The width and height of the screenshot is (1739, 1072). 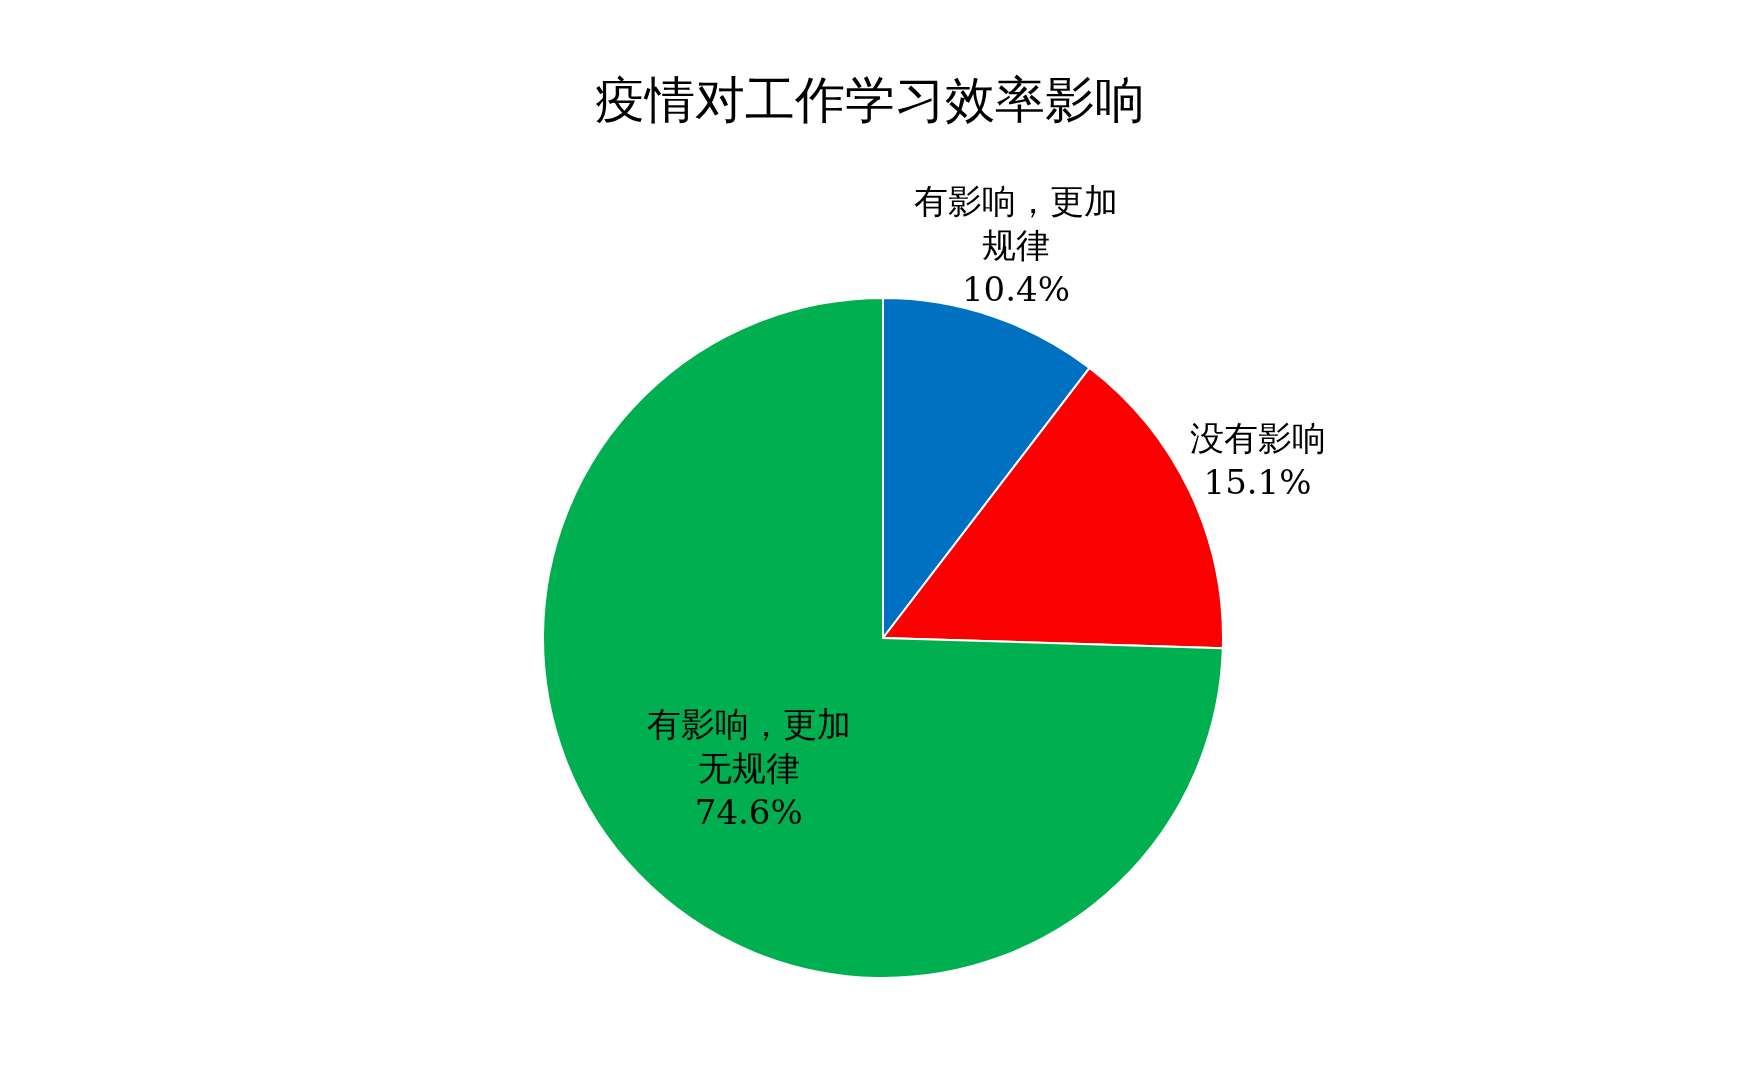 What do you see at coordinates (869, 100) in the screenshot?
I see `chart-title: 疫情对工作学习效率影响` at bounding box center [869, 100].